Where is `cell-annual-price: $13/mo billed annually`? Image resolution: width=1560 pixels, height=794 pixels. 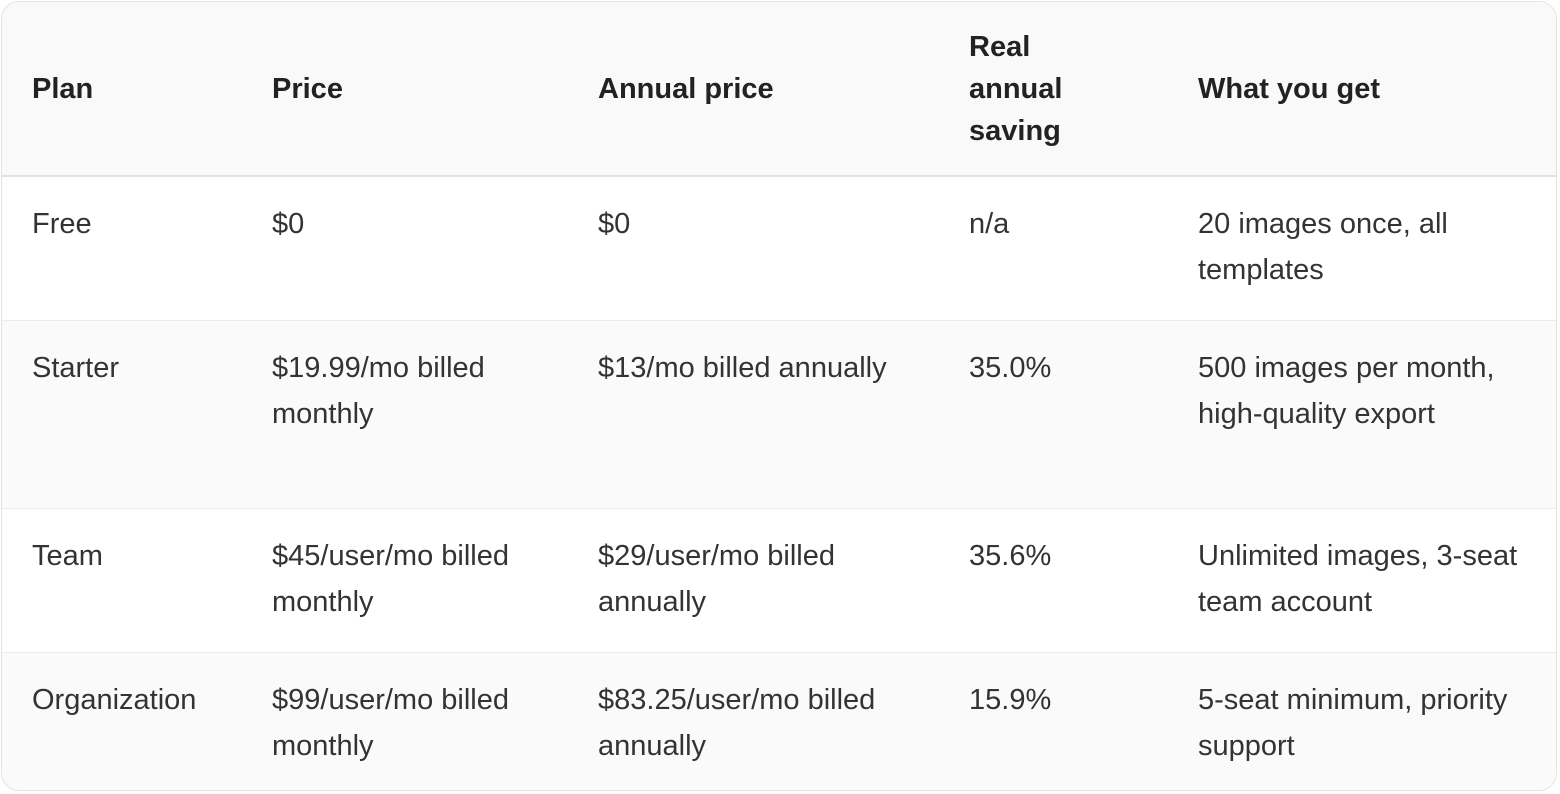
cell-annual-price: $13/mo billed annually is located at coordinates (753, 414).